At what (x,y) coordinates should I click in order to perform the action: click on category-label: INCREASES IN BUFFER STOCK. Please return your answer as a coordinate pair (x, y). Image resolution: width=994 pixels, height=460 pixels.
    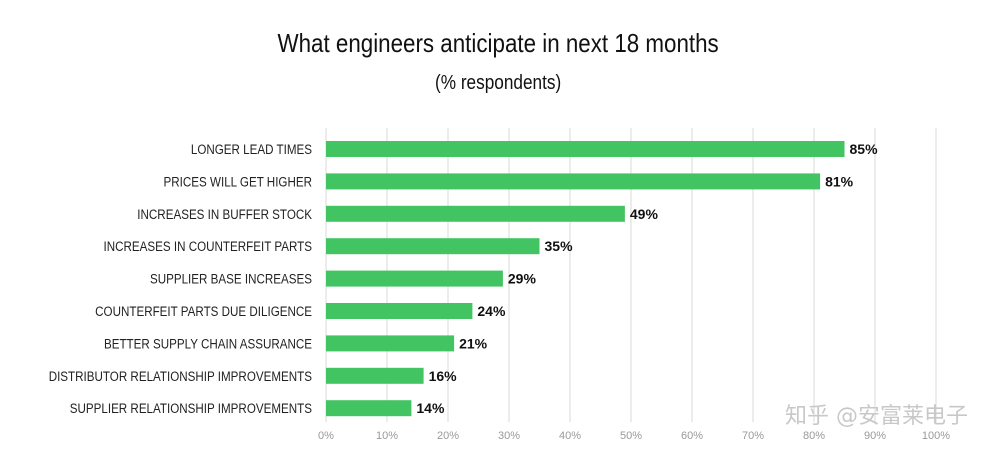
    Looking at the image, I should click on (224, 214).